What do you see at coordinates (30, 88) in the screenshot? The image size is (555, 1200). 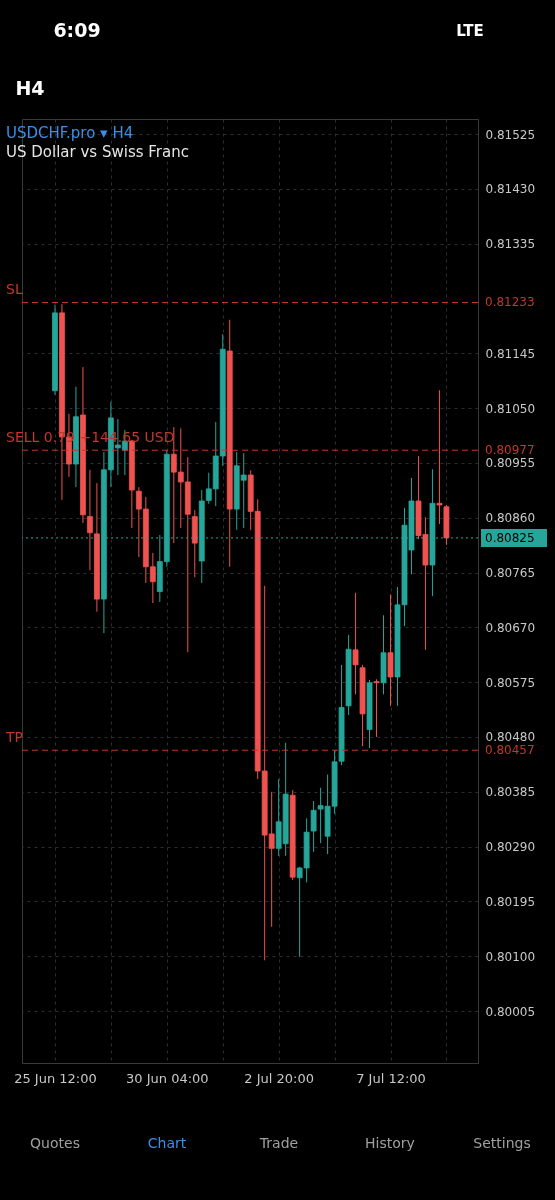 I see `text: H4` at bounding box center [30, 88].